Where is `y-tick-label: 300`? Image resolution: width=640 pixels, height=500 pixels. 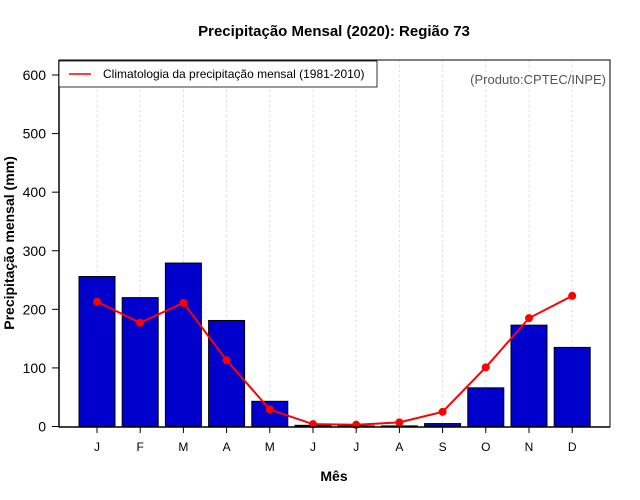
y-tick-label: 300 is located at coordinates (35, 251).